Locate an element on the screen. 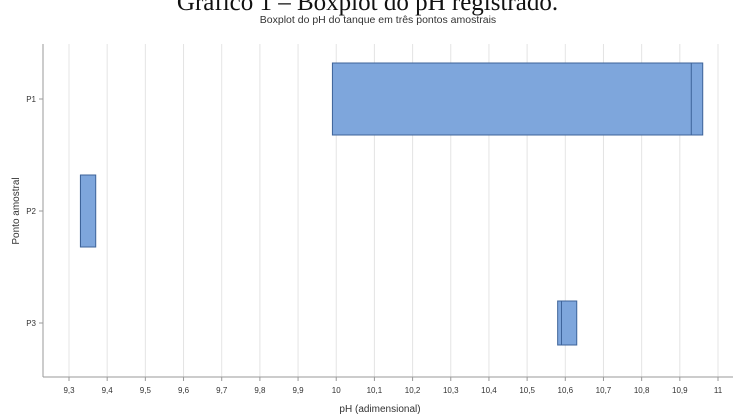 This screenshot has height=417, width=735. y-tick-label: P1 is located at coordinates (31, 99).